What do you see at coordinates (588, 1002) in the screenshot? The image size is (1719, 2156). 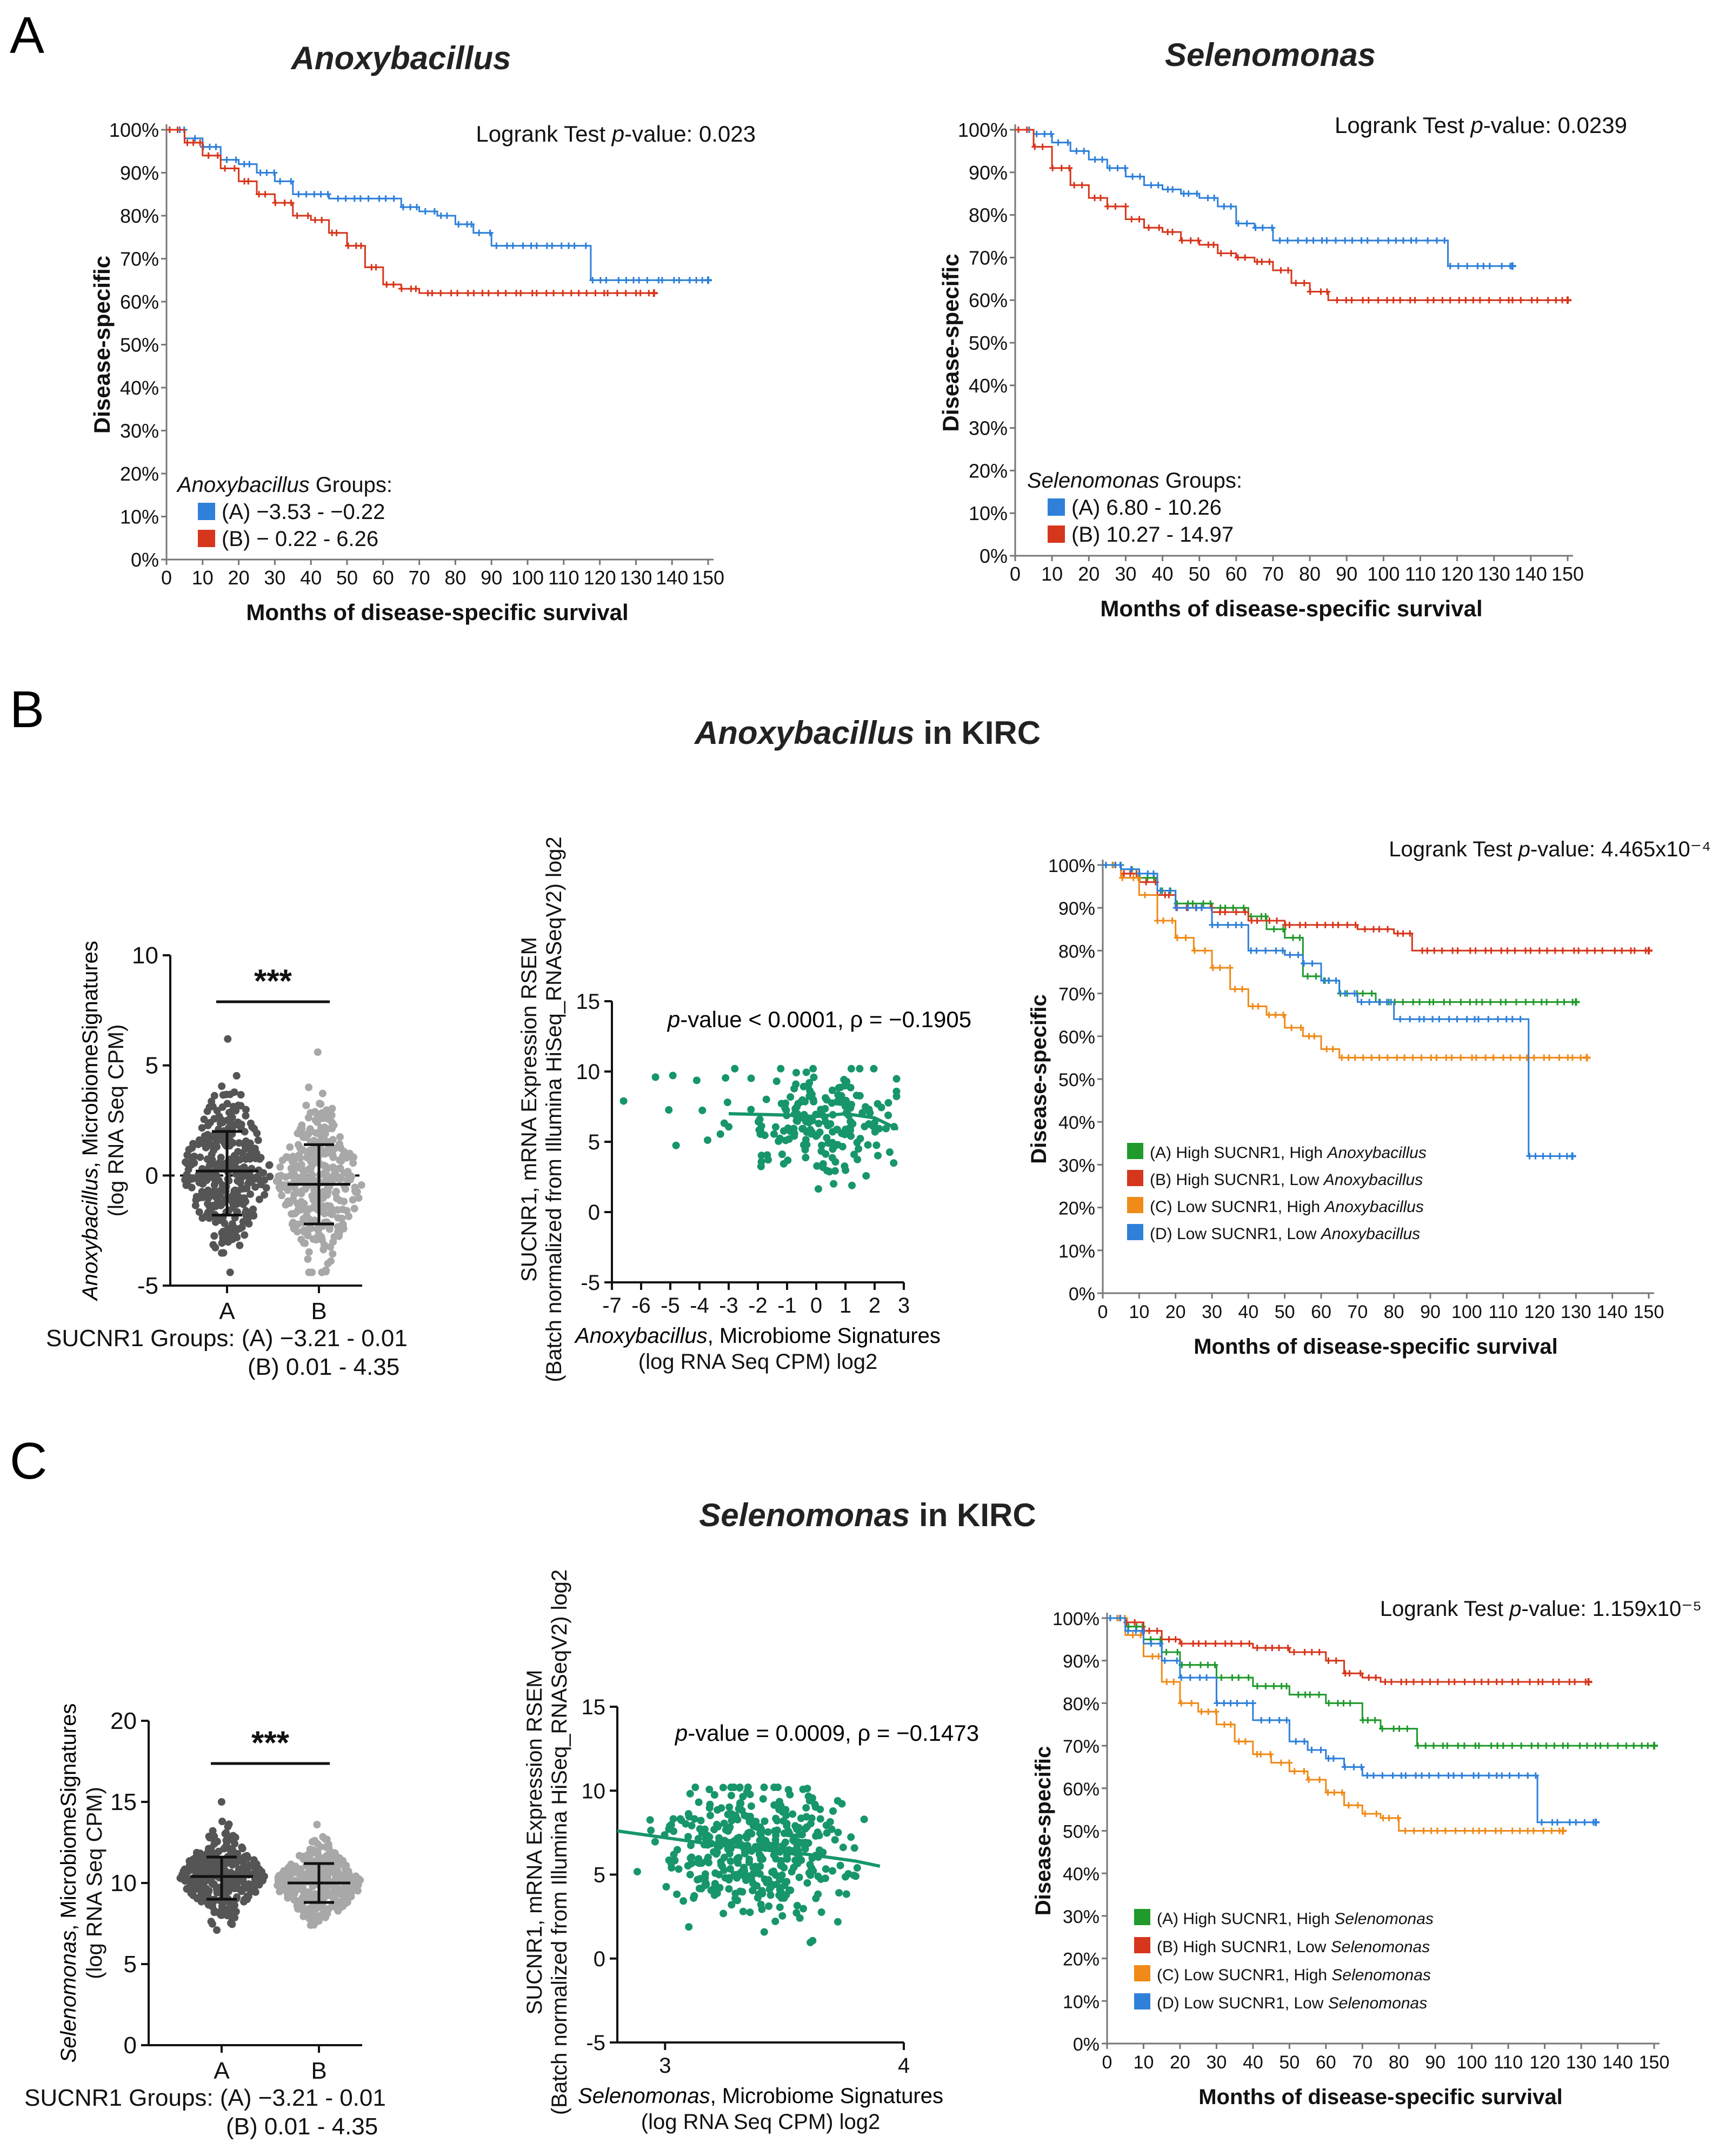 I see `y-tick-label: 15` at bounding box center [588, 1002].